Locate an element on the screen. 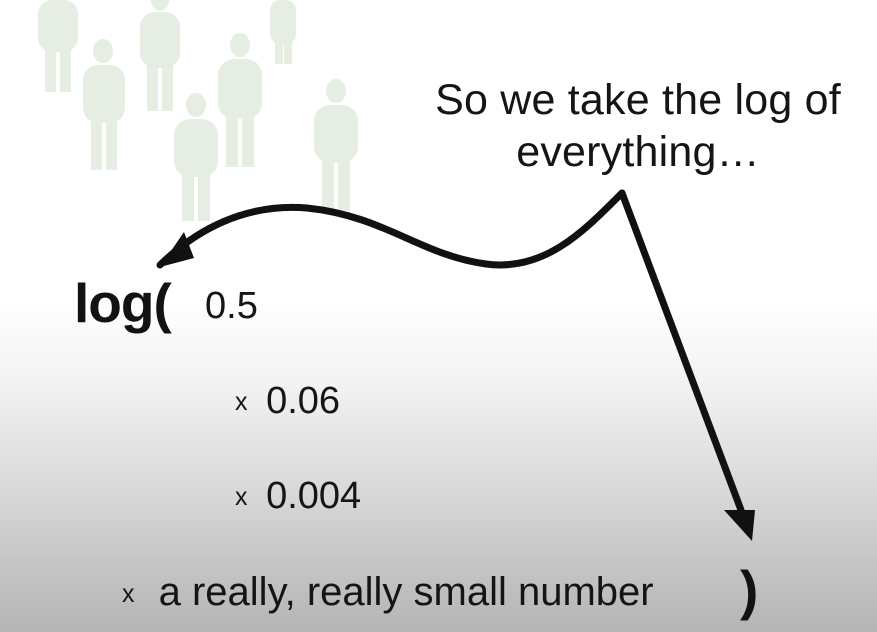 The height and width of the screenshot is (632, 877). arrow-to-log-head is located at coordinates (177, 249).